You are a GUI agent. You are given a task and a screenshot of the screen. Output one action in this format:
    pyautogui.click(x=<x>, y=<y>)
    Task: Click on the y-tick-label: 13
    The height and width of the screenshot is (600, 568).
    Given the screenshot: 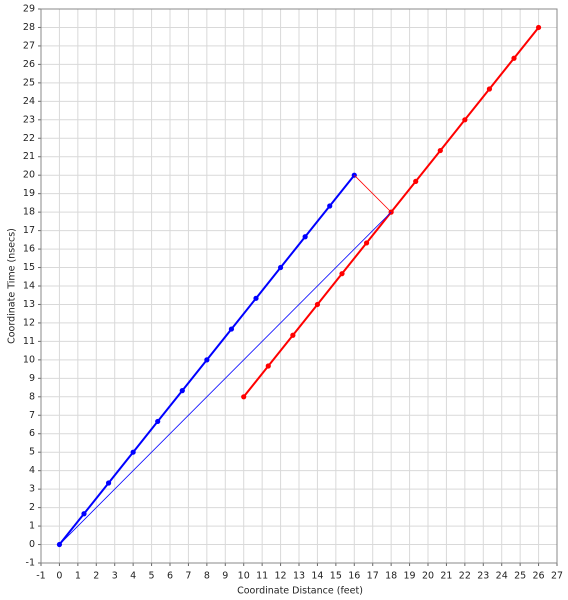 What is the action you would take?
    pyautogui.click(x=29, y=304)
    